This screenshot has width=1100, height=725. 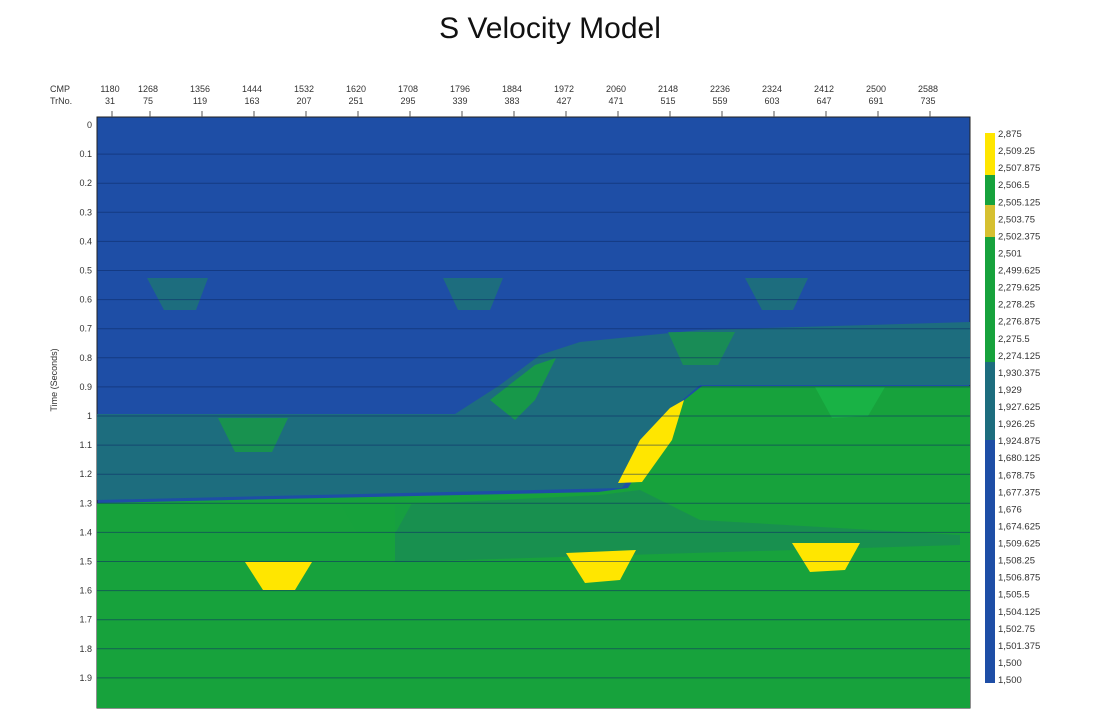 I want to click on y-axis-label: Time (Seconds), so click(x=54, y=379).